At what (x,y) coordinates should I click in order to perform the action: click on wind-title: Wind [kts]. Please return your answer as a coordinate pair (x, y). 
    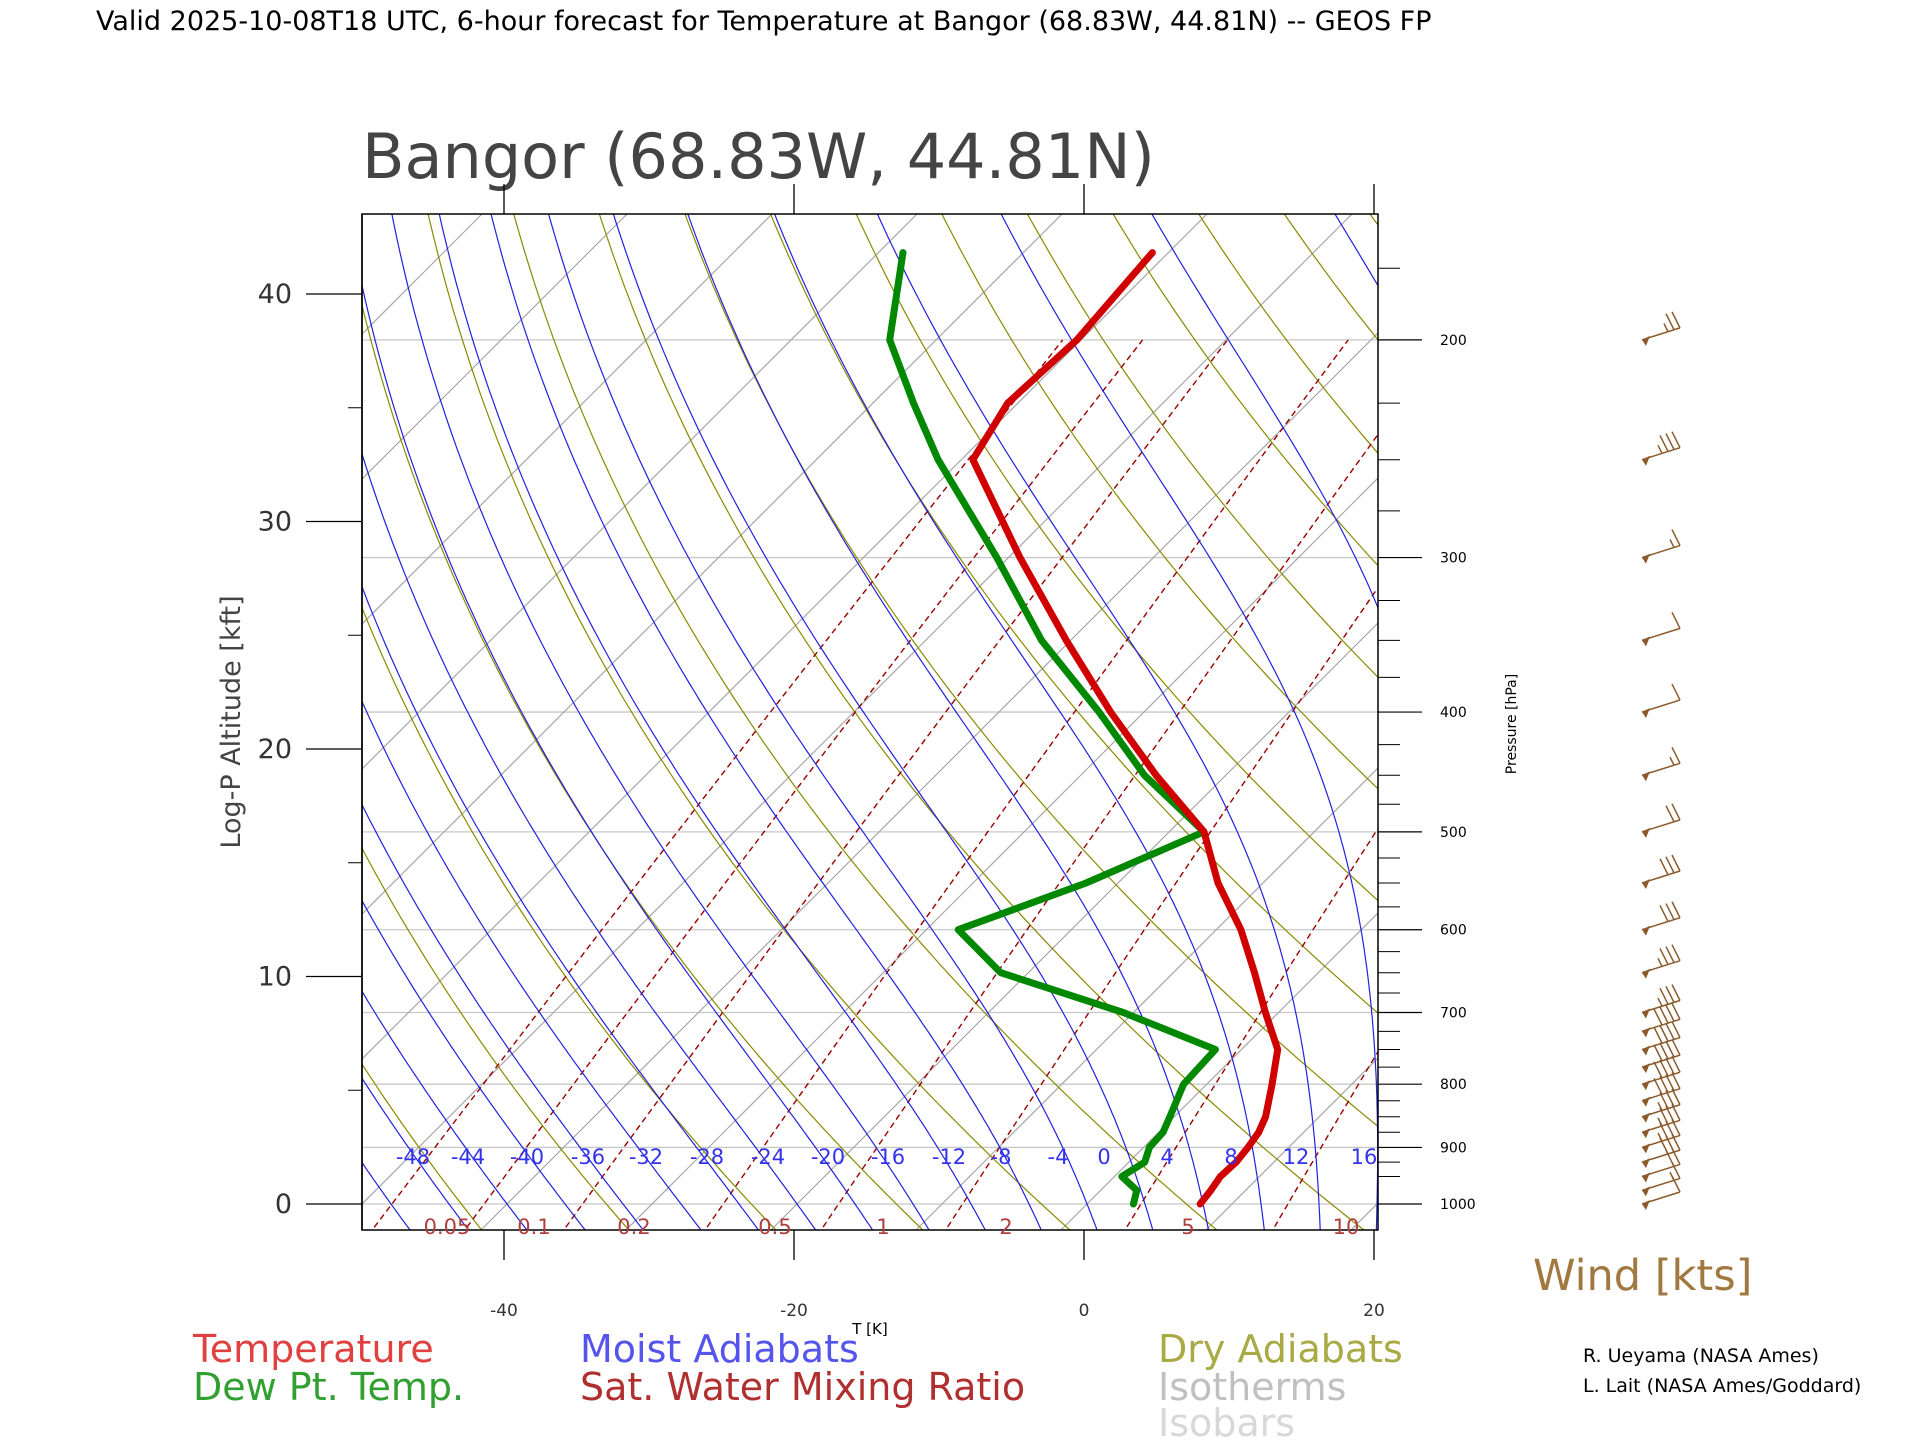
    Looking at the image, I should click on (1642, 1276).